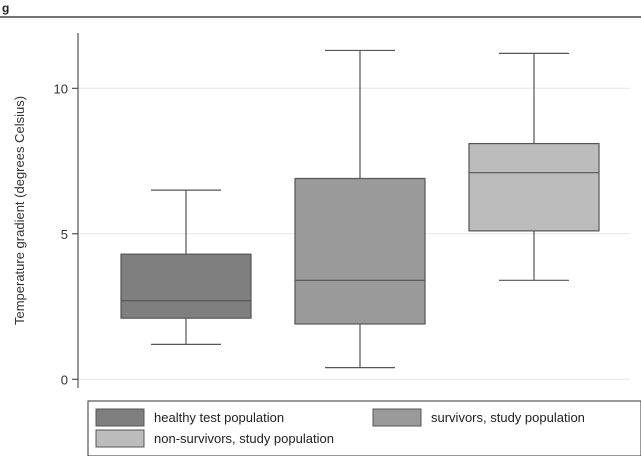  I want to click on figure-label: g, so click(5, 8).